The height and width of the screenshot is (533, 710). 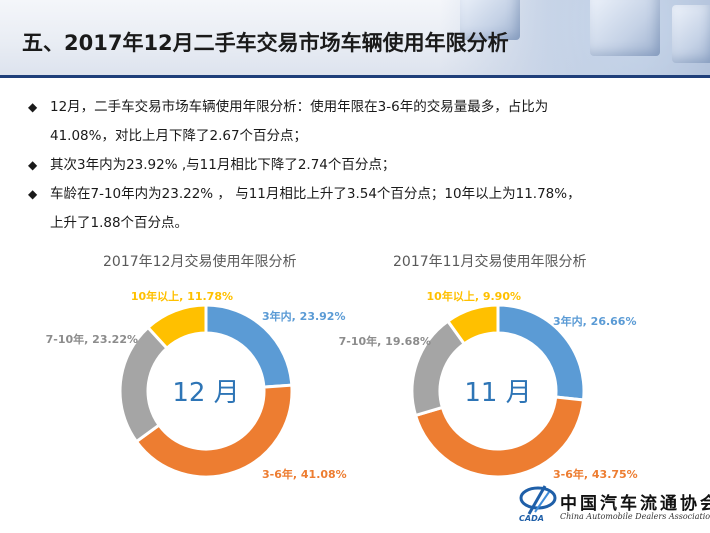 I want to click on cada-emblem-icon, so click(x=538, y=500).